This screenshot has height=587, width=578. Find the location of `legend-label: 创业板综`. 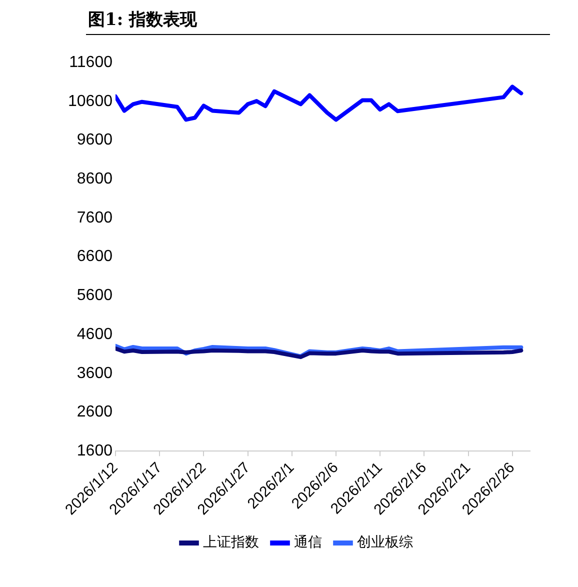

legend-label: 创业板综 is located at coordinates (385, 542).